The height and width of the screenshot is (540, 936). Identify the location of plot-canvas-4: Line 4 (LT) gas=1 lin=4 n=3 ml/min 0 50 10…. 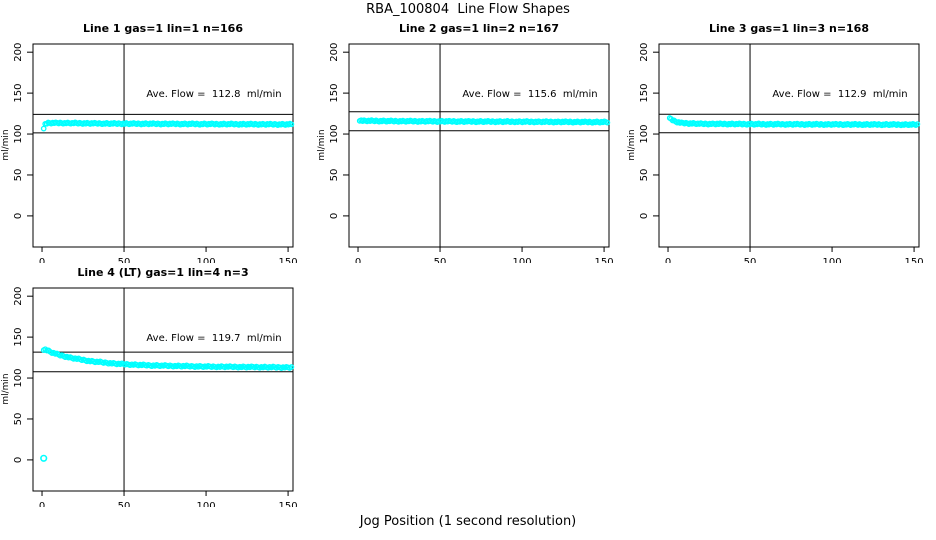
(149, 389).